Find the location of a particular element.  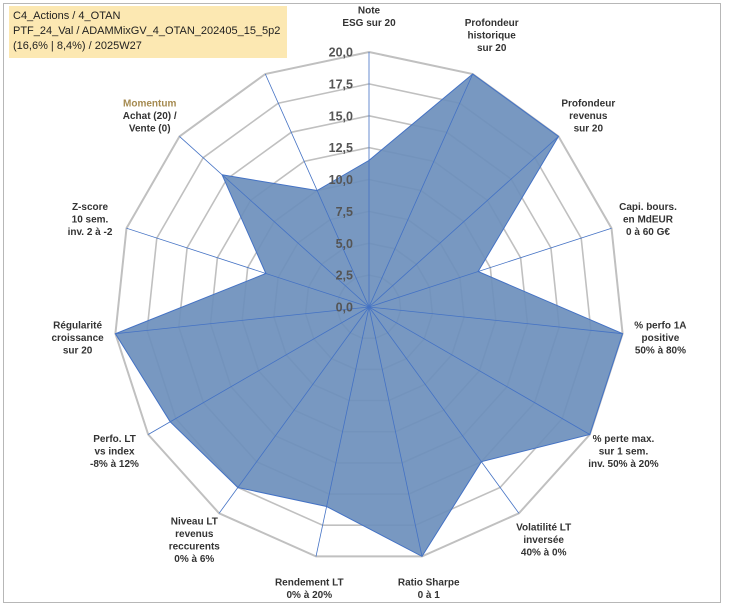

axis-label: Niveau LT revenus reccurents 0% à 6% is located at coordinates (195, 540).